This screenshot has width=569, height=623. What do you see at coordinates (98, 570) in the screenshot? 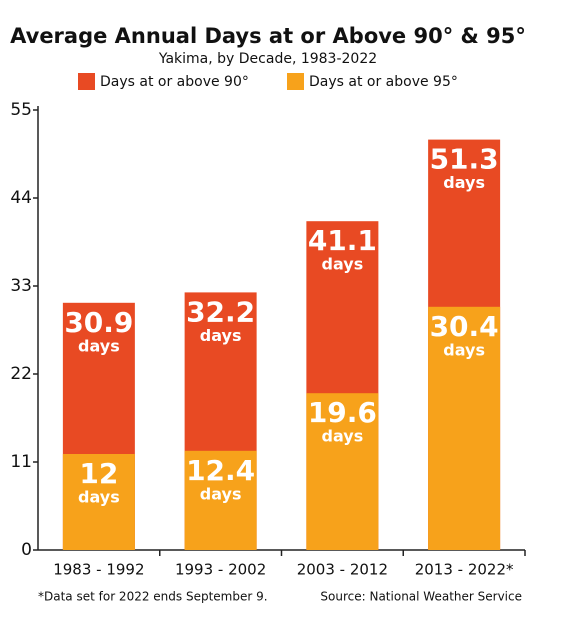
I see `x-tick-label: 1983 - 1992` at bounding box center [98, 570].